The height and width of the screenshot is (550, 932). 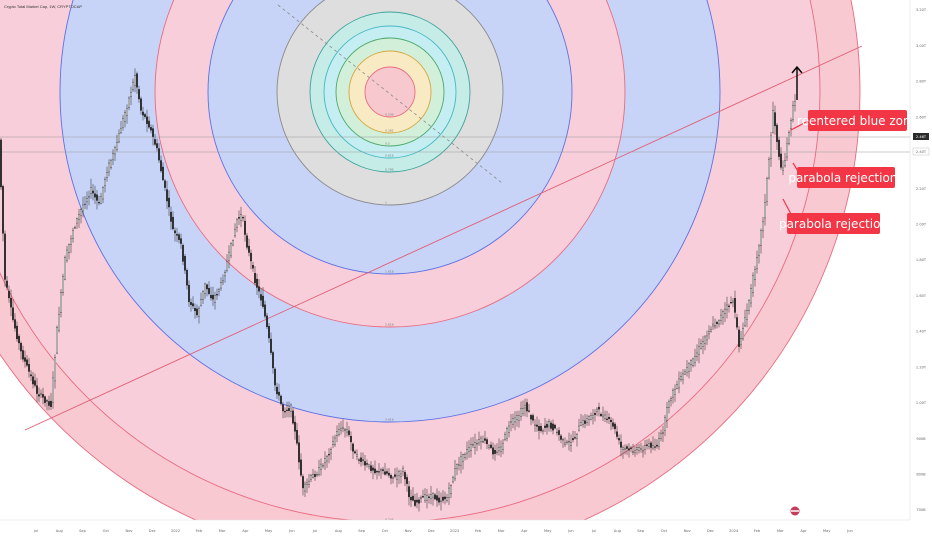 What do you see at coordinates (921, 332) in the screenshot?
I see `price-tick-label: 1.40T` at bounding box center [921, 332].